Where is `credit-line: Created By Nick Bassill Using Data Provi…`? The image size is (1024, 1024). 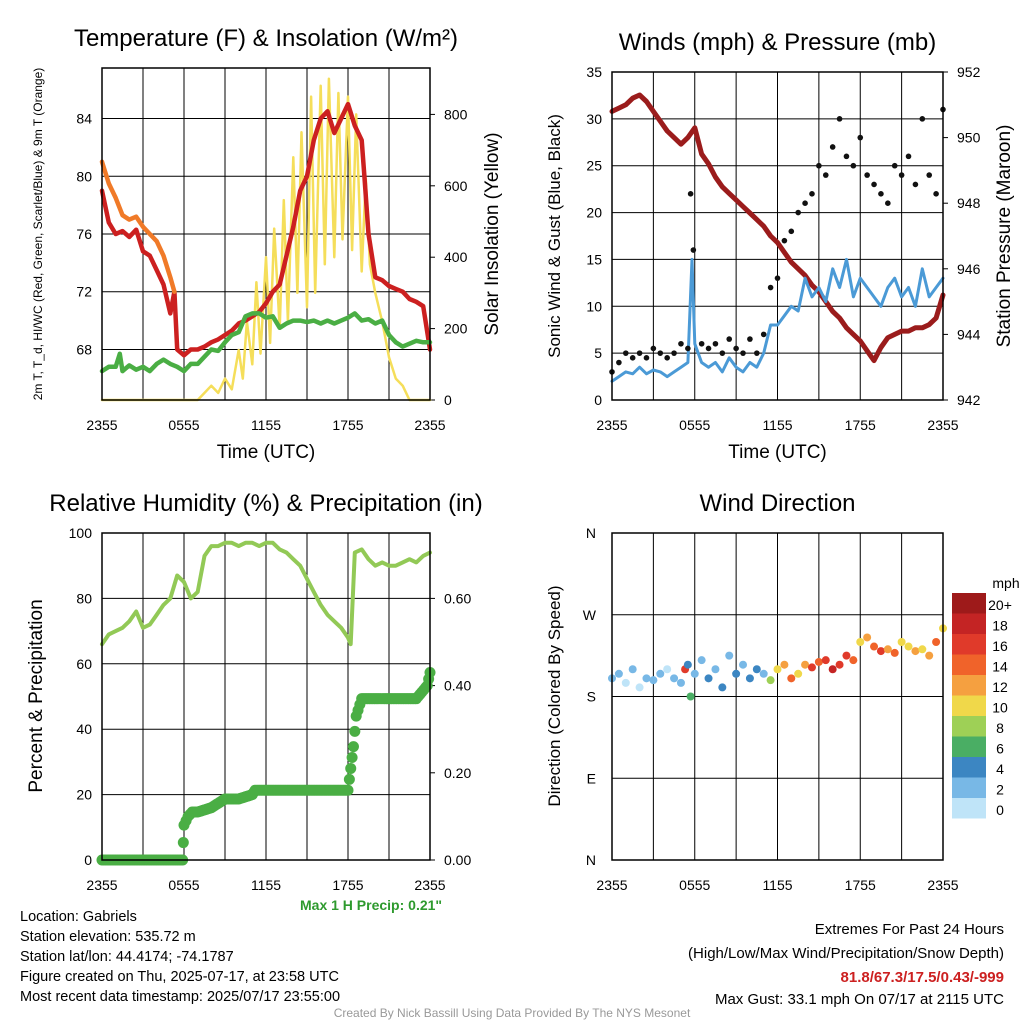 credit-line: Created By Nick Bassill Using Data Provi… is located at coordinates (512, 1013).